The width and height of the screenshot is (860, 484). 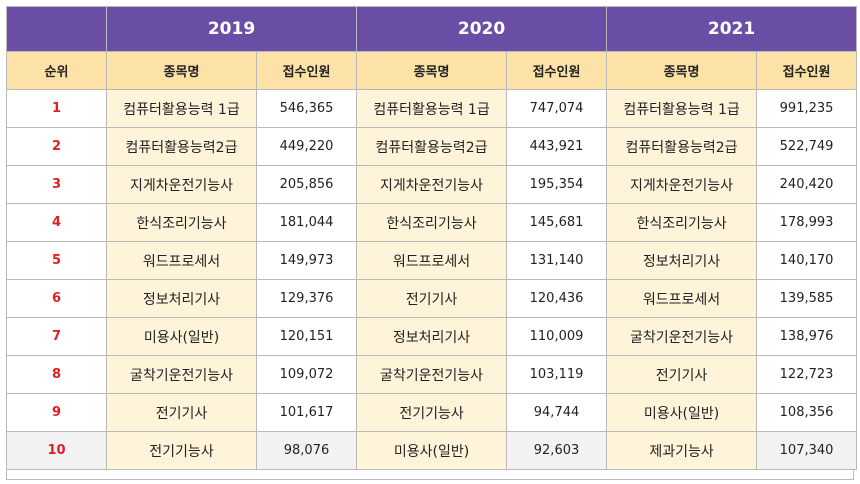 I want to click on applicant-count-cell: 449,220, so click(x=306, y=146).